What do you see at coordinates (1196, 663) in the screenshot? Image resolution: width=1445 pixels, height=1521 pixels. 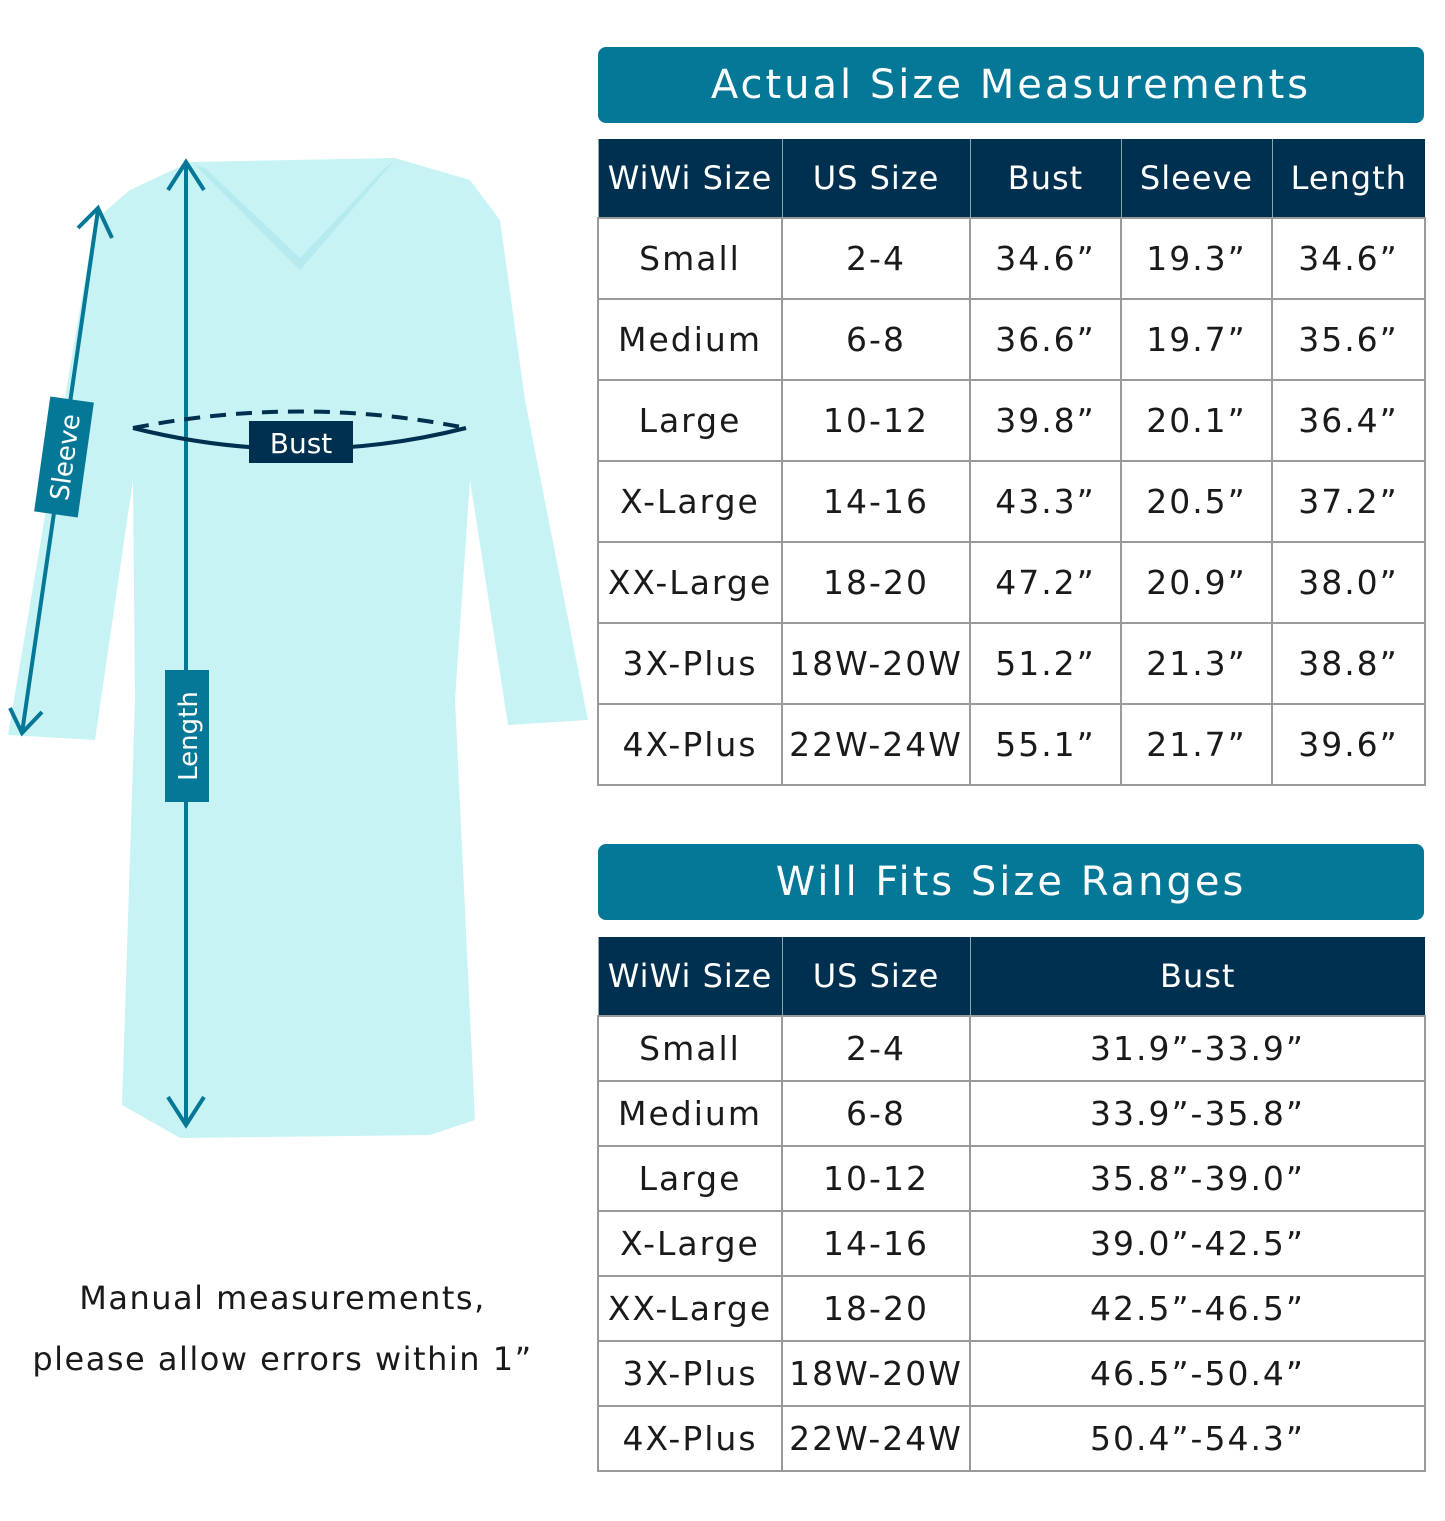 I see `table-cell: 21.3”` at bounding box center [1196, 663].